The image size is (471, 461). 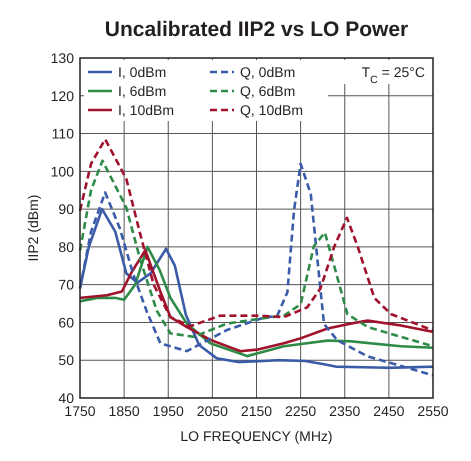 What do you see at coordinates (268, 91) in the screenshot?
I see `legend-label: Q, 6dBm` at bounding box center [268, 91].